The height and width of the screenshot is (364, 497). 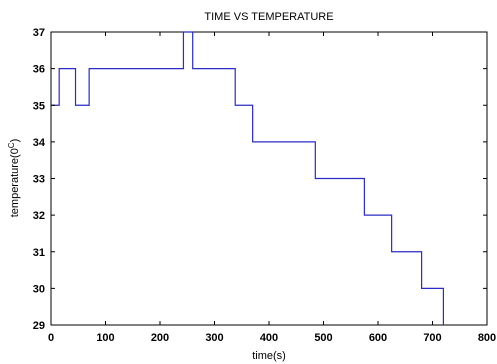 I want to click on x-tick-label: 600, so click(x=378, y=338).